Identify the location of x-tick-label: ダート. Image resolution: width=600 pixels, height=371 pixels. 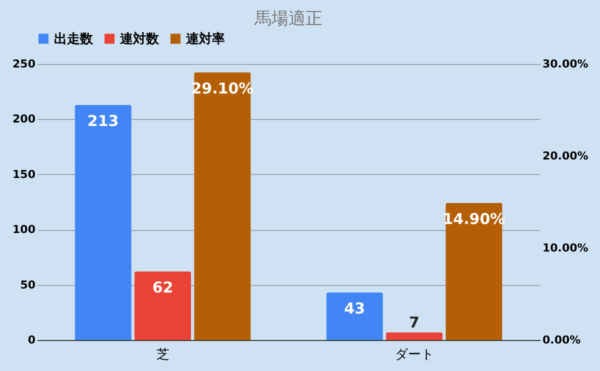
(414, 355).